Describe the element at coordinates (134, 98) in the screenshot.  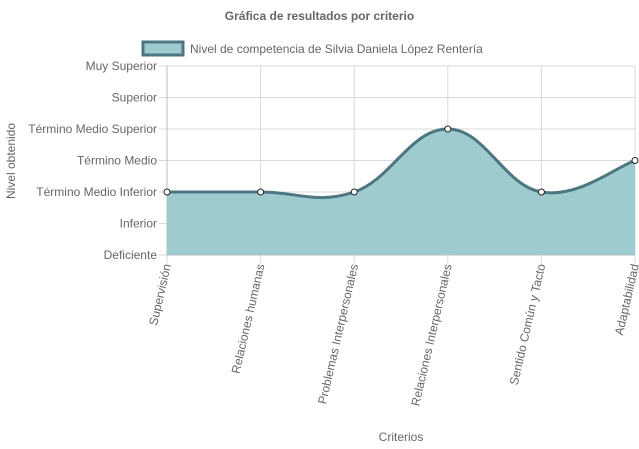
I see `y-tick-label: Superior` at that location.